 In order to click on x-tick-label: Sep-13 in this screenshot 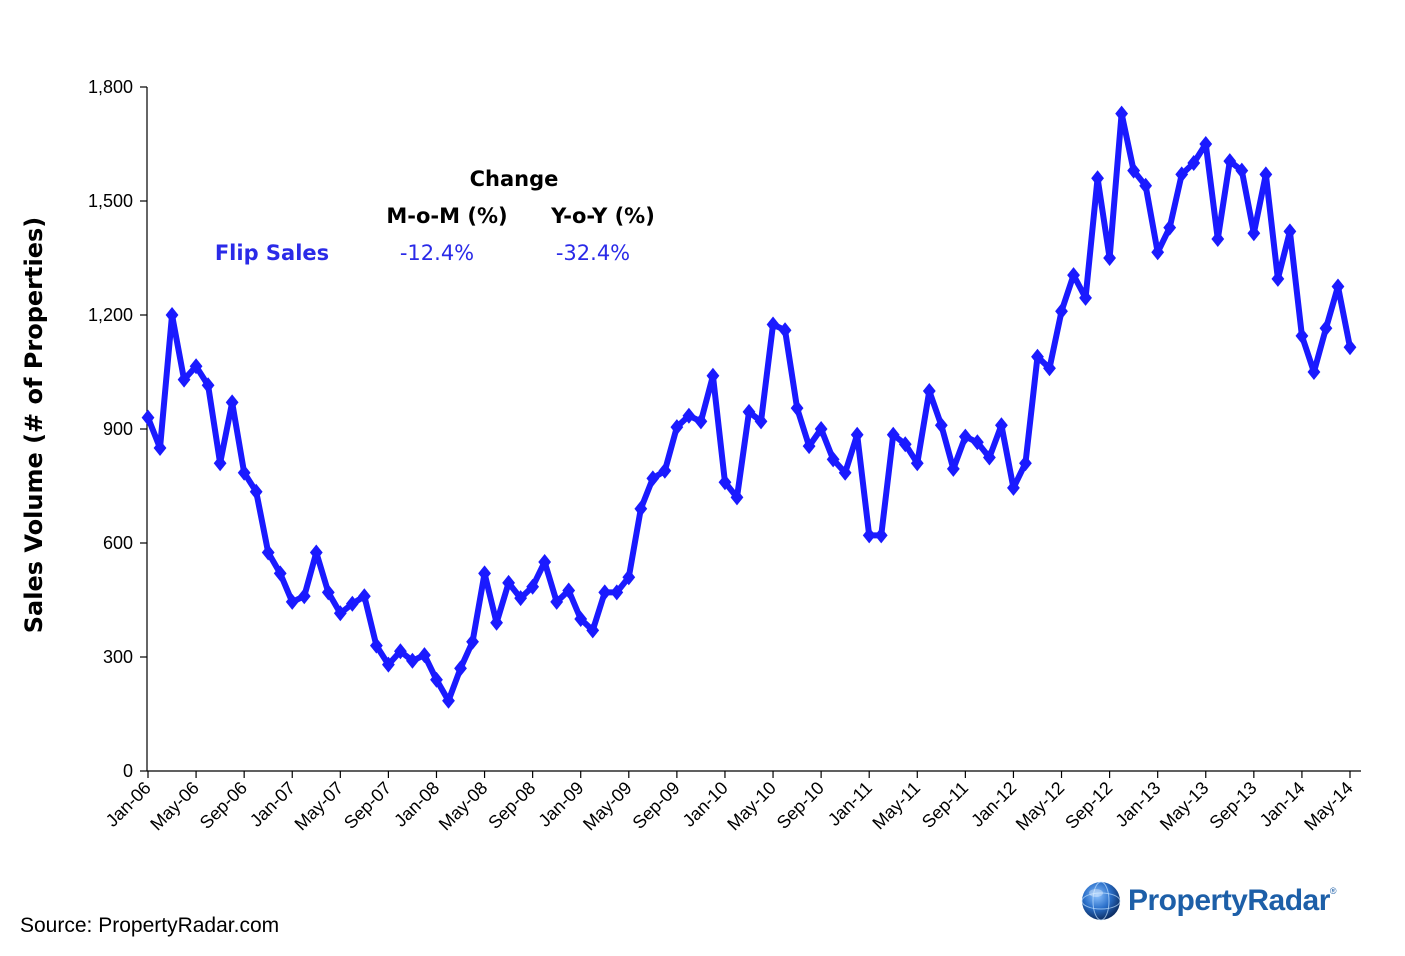, I will do `click(1232, 805)`.